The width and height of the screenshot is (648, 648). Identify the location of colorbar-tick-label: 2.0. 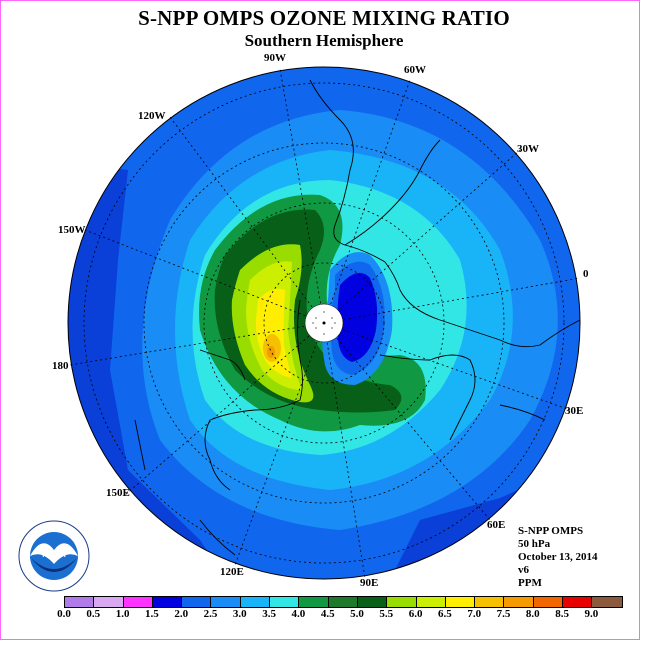
(181, 614).